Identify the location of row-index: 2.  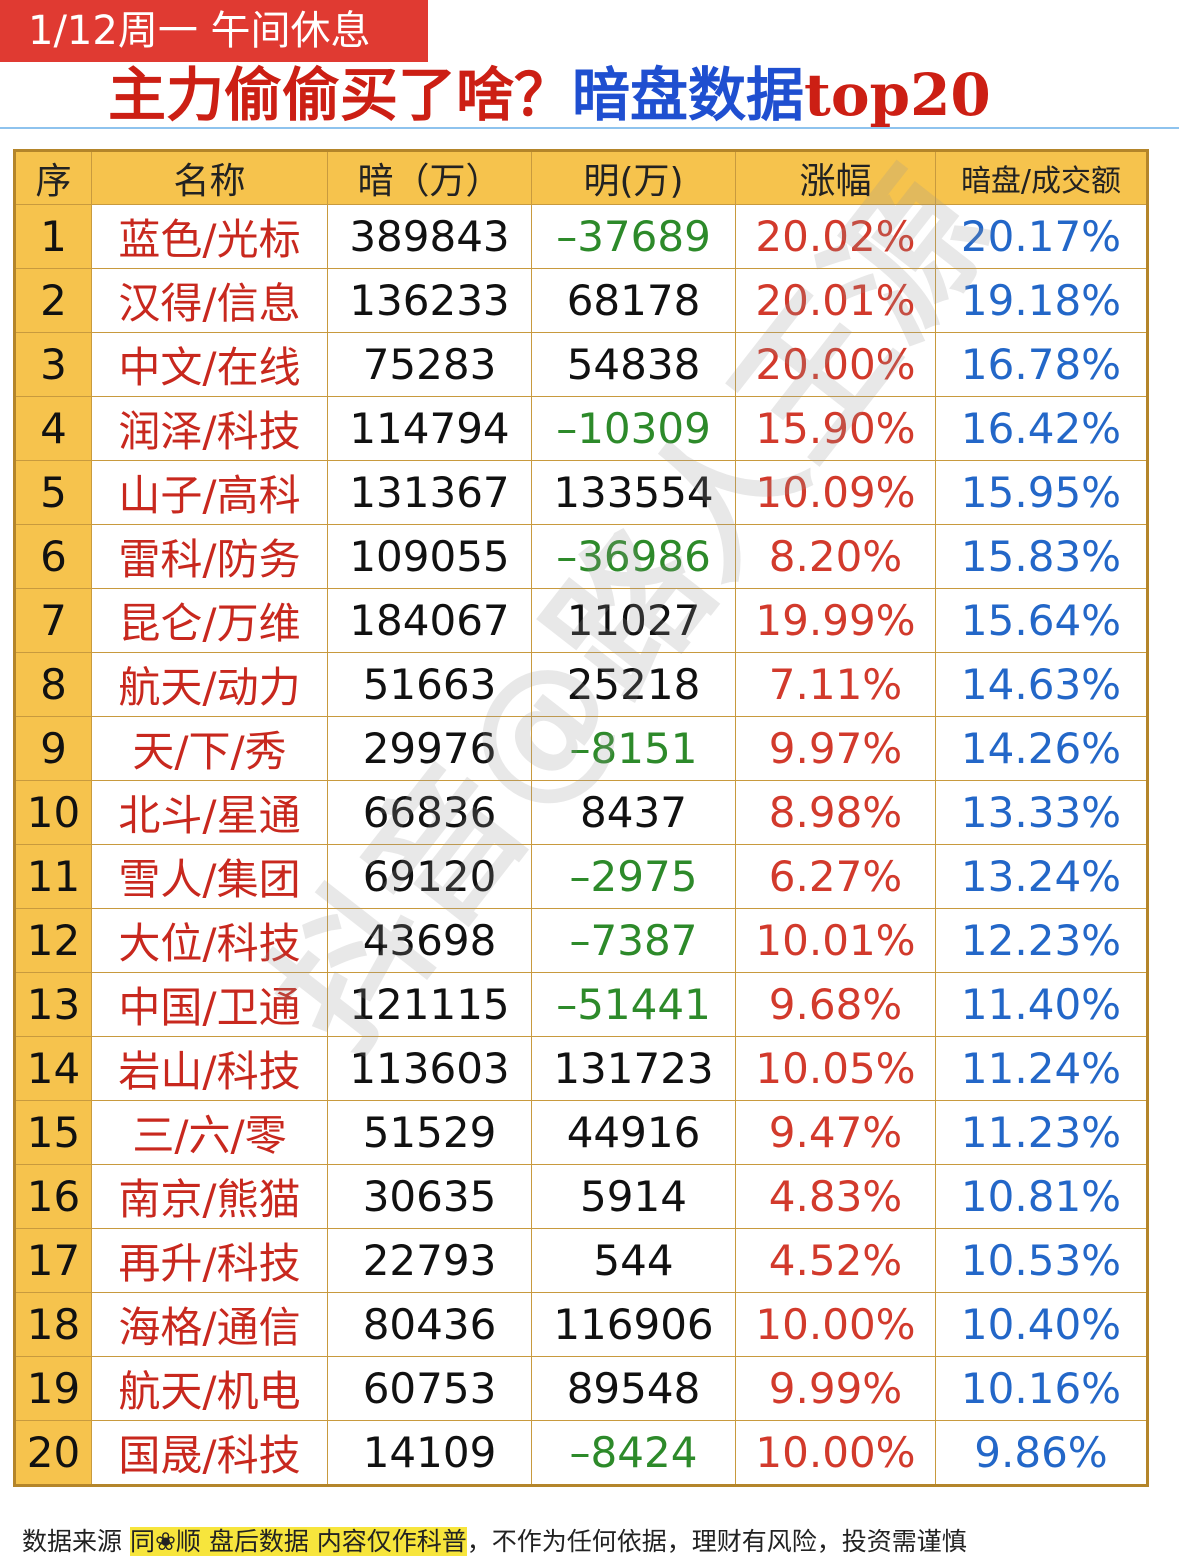
(53, 300).